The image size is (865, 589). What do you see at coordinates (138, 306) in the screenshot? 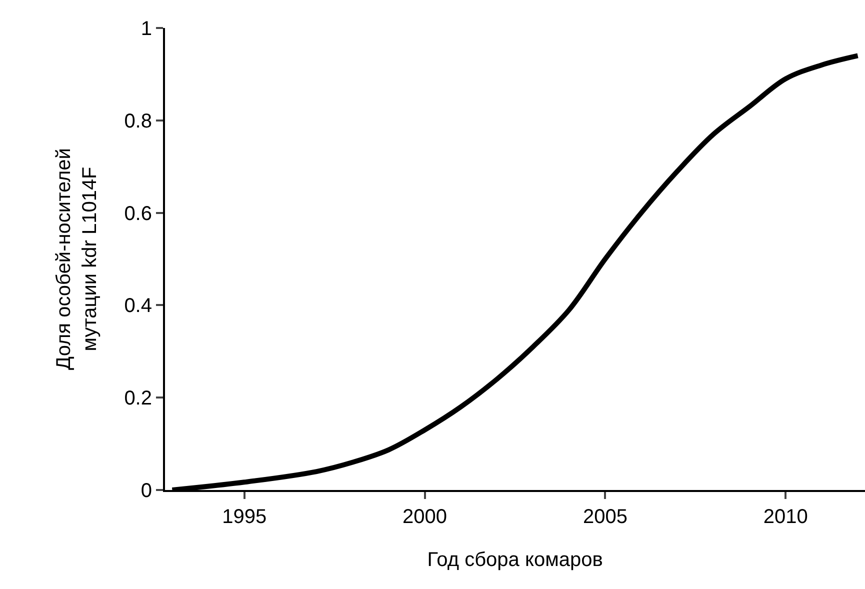
I see `y-tick-label: 0.4` at bounding box center [138, 306].